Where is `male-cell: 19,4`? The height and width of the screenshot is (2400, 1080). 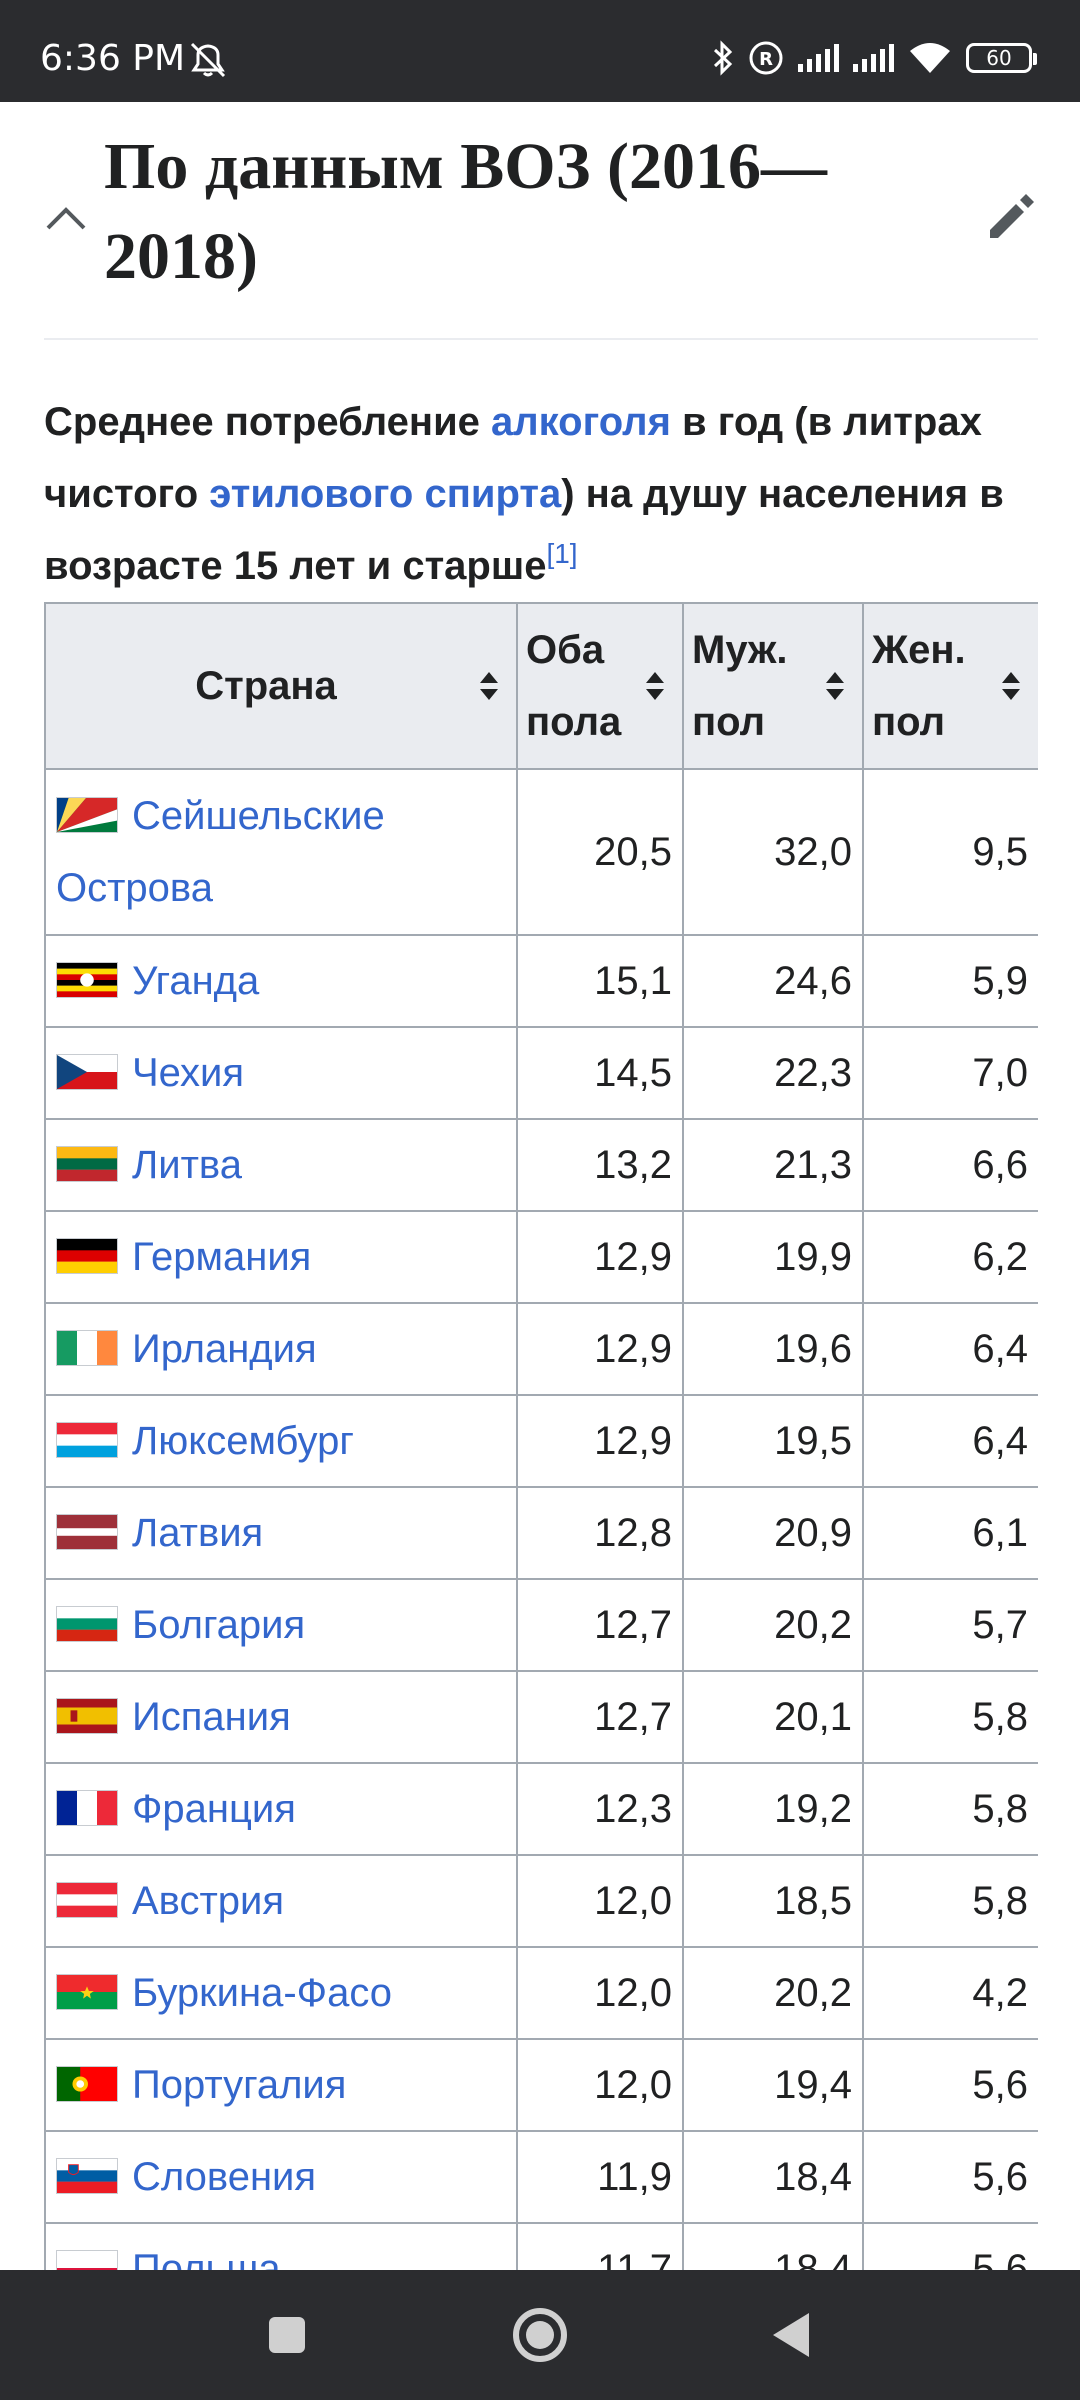
male-cell: 19,4 is located at coordinates (773, 2085).